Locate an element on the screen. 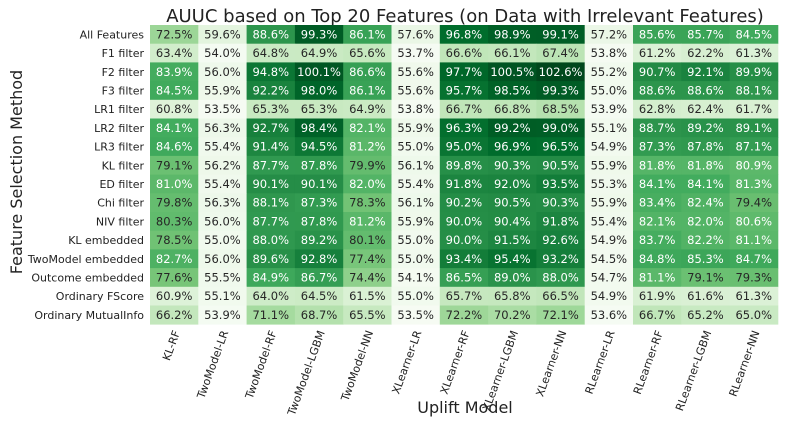  cell-value-label: 90.0% is located at coordinates (464, 240).